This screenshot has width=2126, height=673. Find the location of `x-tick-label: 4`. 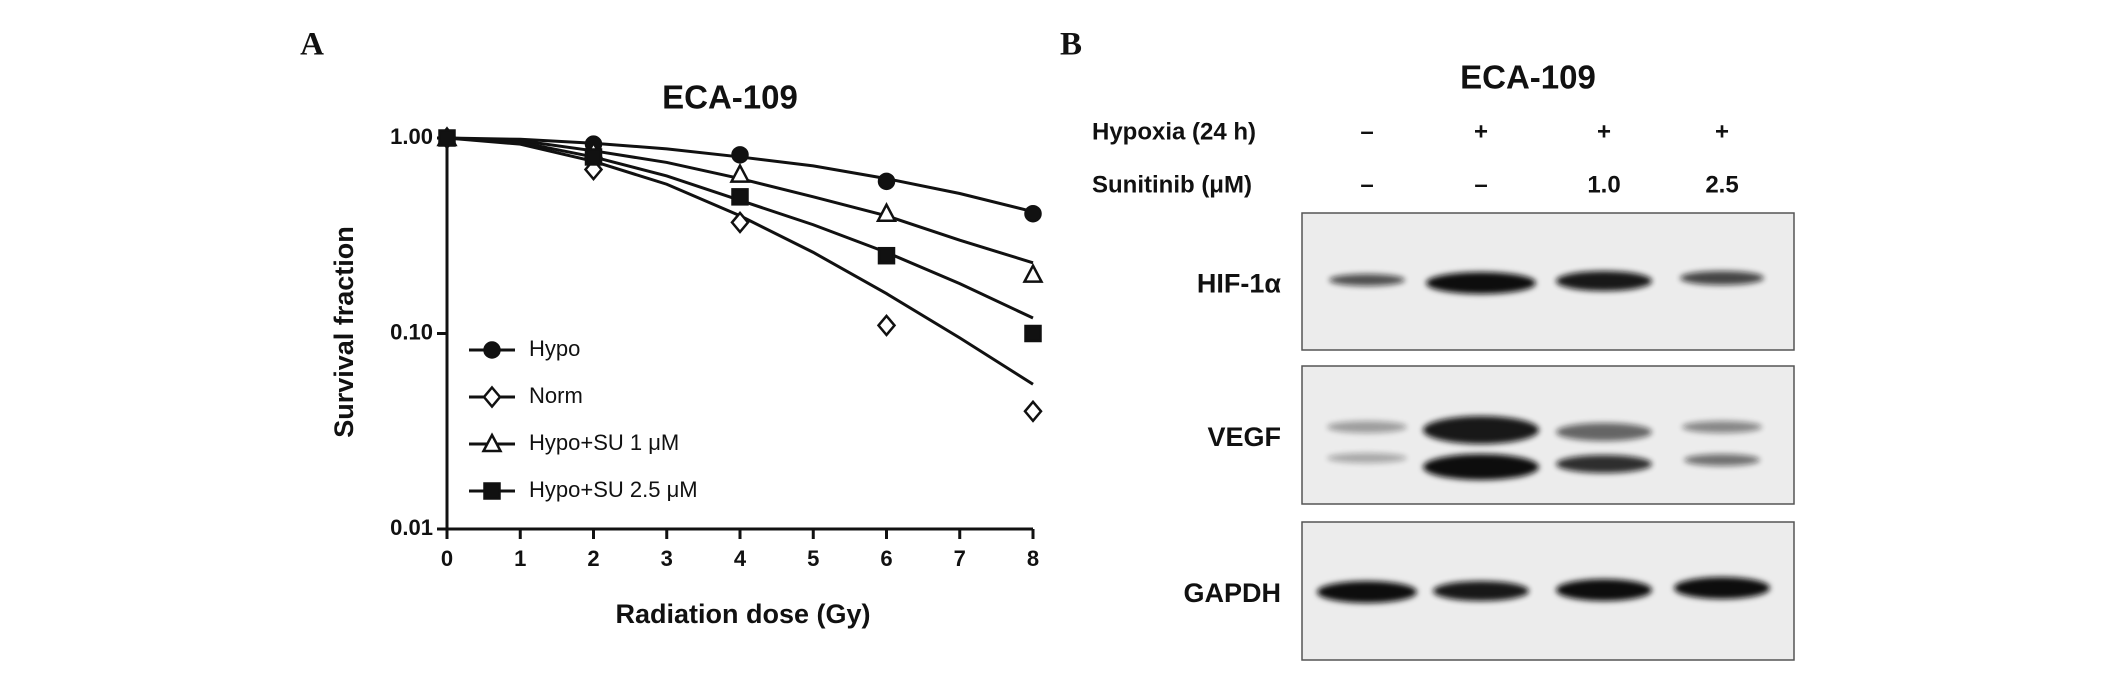

x-tick-label: 4 is located at coordinates (740, 558).